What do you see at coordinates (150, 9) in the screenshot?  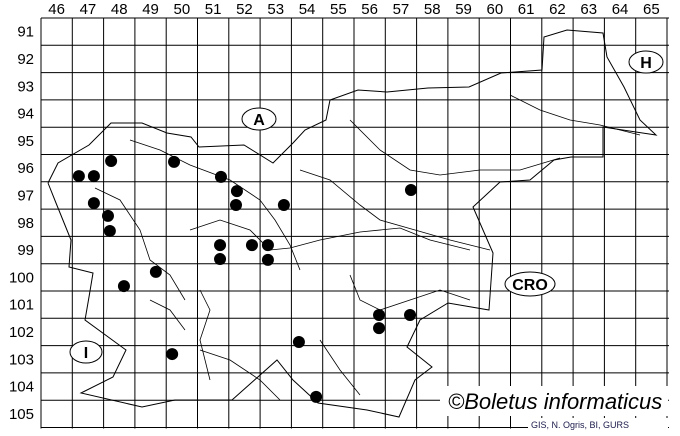 I see `column-label: 49` at bounding box center [150, 9].